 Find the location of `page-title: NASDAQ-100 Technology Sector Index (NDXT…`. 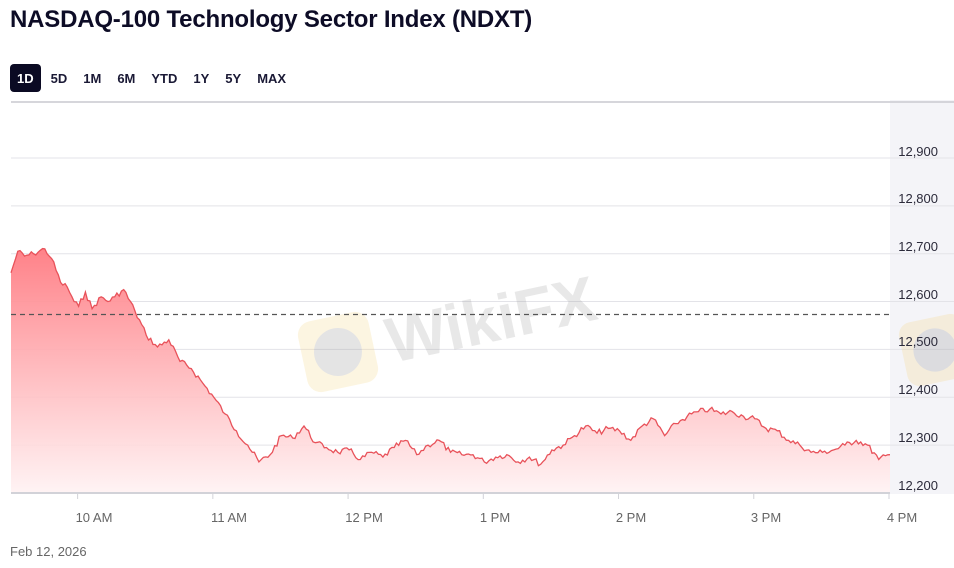

page-title: NASDAQ-100 Technology Sector Index (NDXT… is located at coordinates (271, 19).